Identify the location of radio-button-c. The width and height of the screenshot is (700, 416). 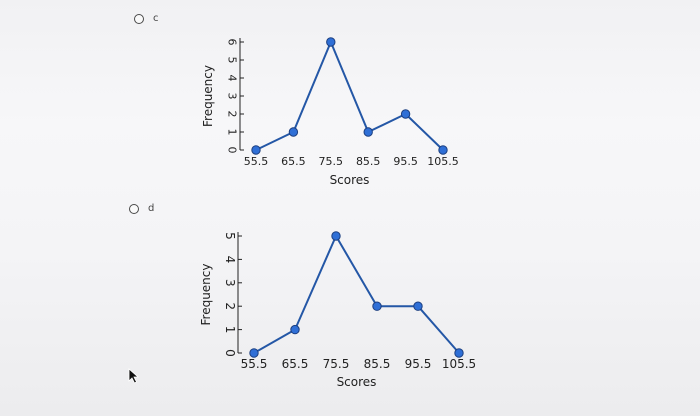
(139, 18).